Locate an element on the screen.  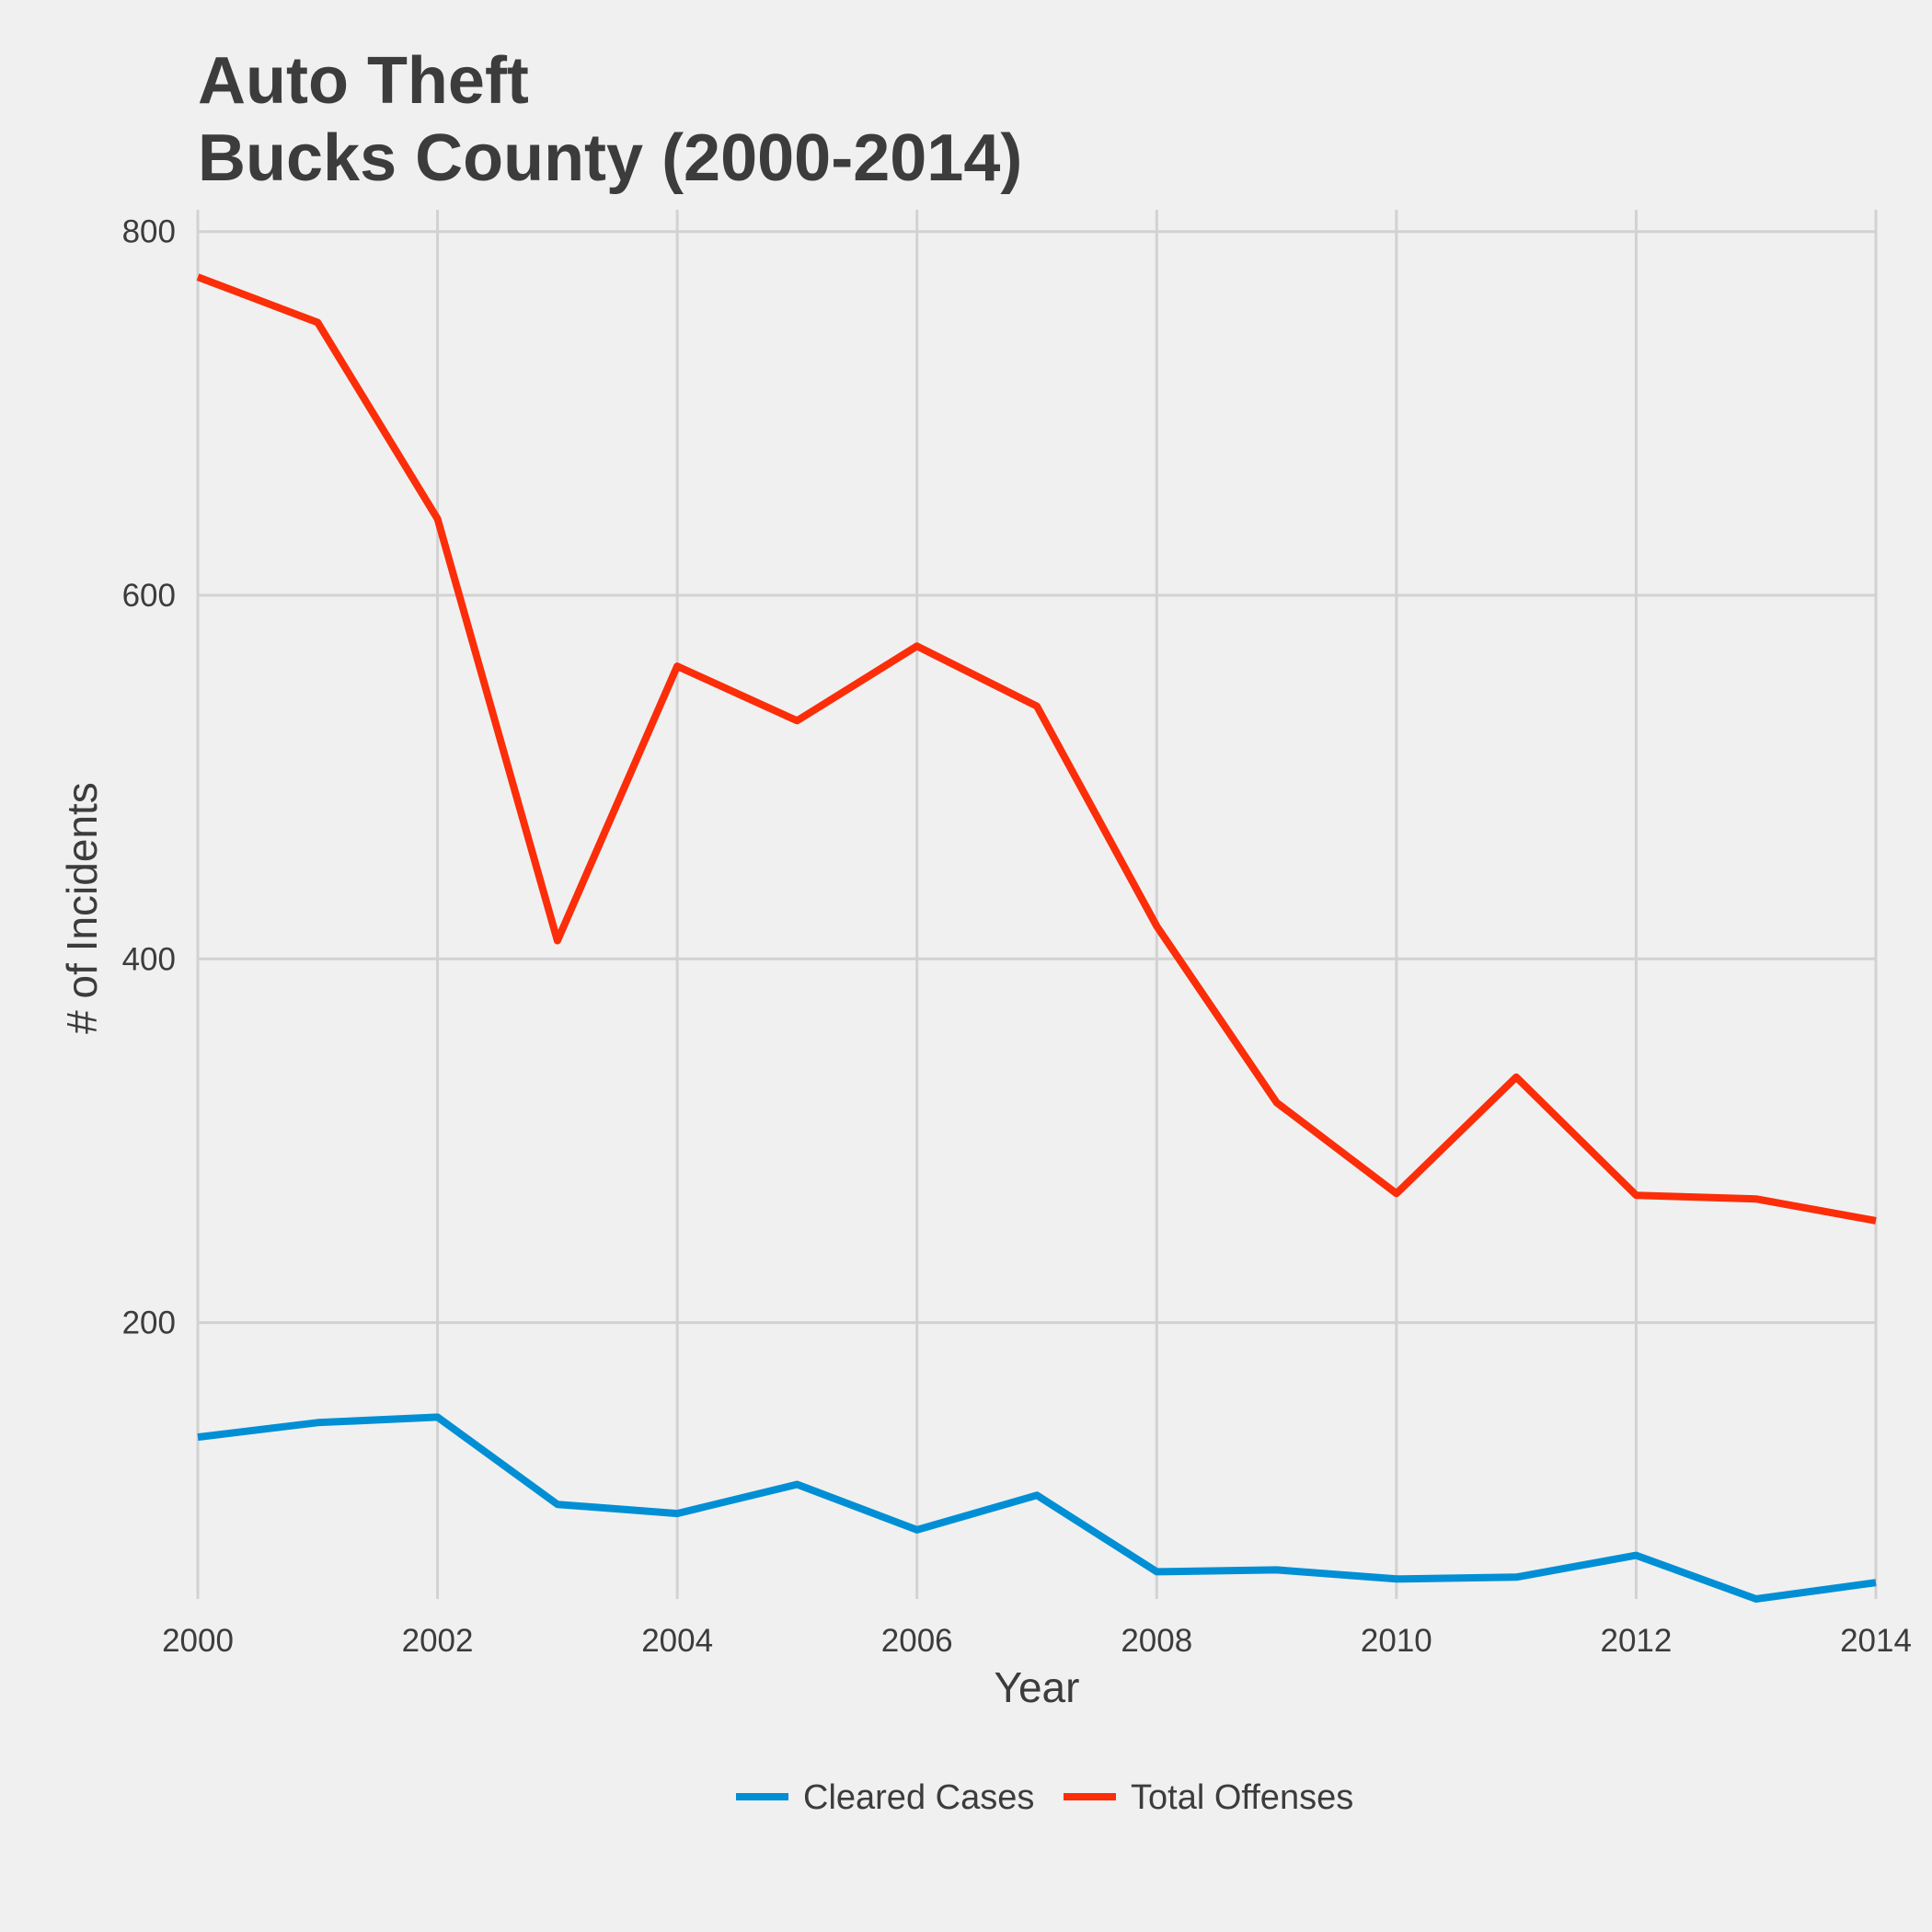
y-tick-label: 200 is located at coordinates (149, 1323).